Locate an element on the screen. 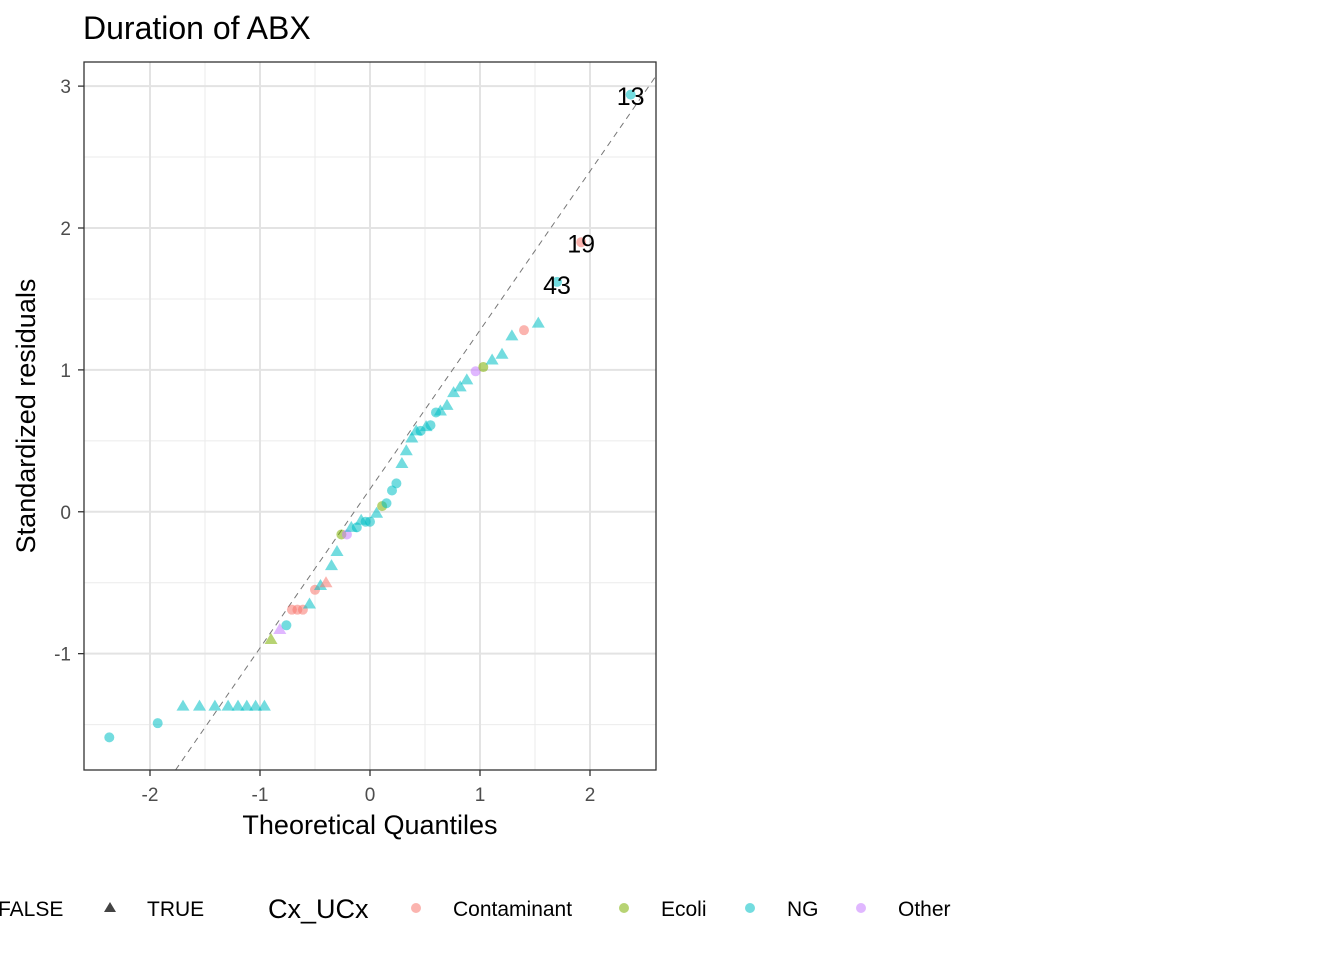 Image resolution: width=1344 pixels, height=960 pixels. legend-key-triangle is located at coordinates (110, 907).